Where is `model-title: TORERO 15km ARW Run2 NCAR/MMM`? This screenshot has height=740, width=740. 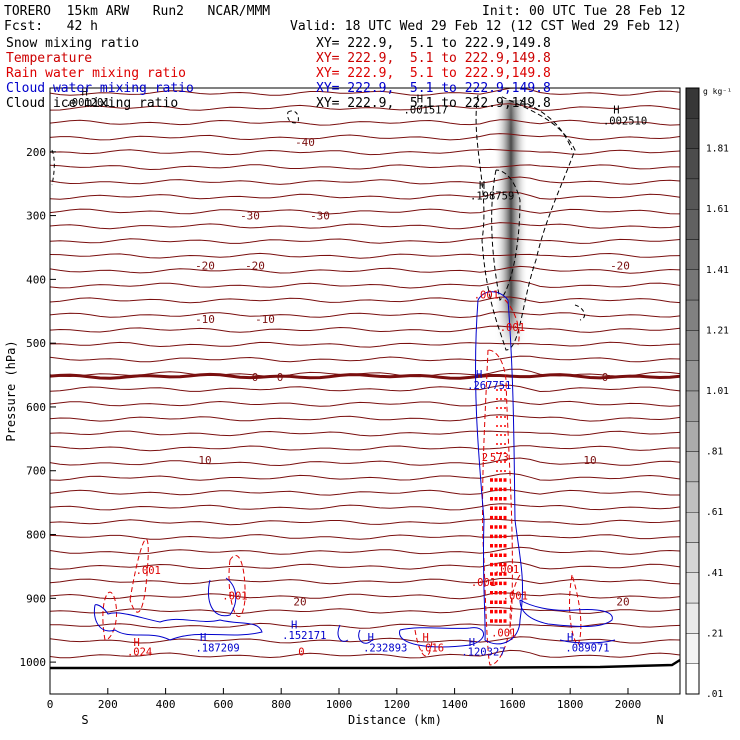
model-title: TORERO 15km ARW Run2 NCAR/MMM is located at coordinates (137, 11).